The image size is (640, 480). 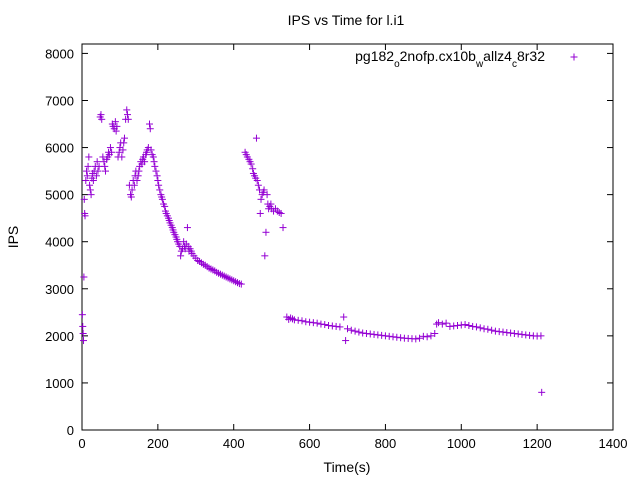 What do you see at coordinates (574, 57) in the screenshot?
I see `legend-marker-plus` at bounding box center [574, 57].